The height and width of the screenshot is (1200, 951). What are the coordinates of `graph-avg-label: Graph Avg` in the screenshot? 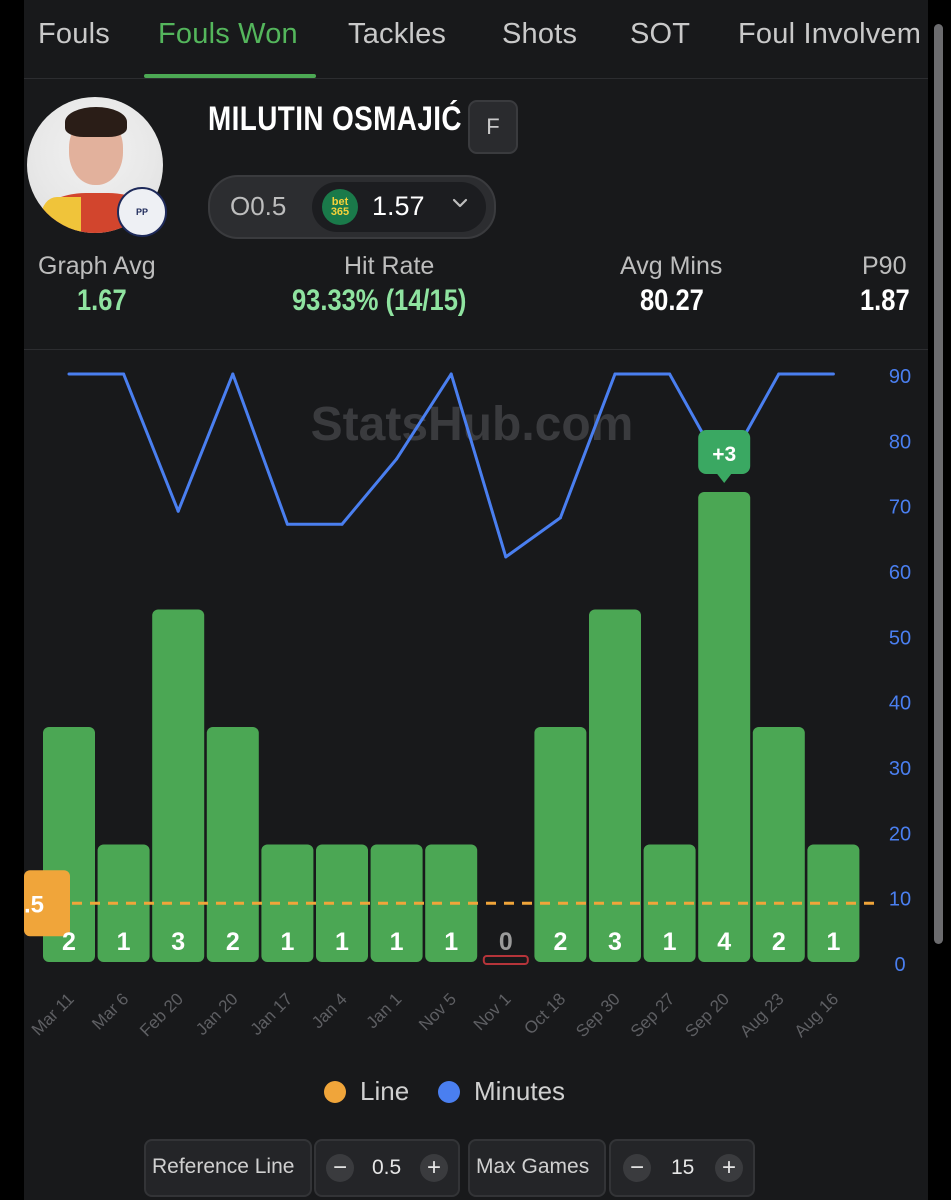 It's located at (97, 266).